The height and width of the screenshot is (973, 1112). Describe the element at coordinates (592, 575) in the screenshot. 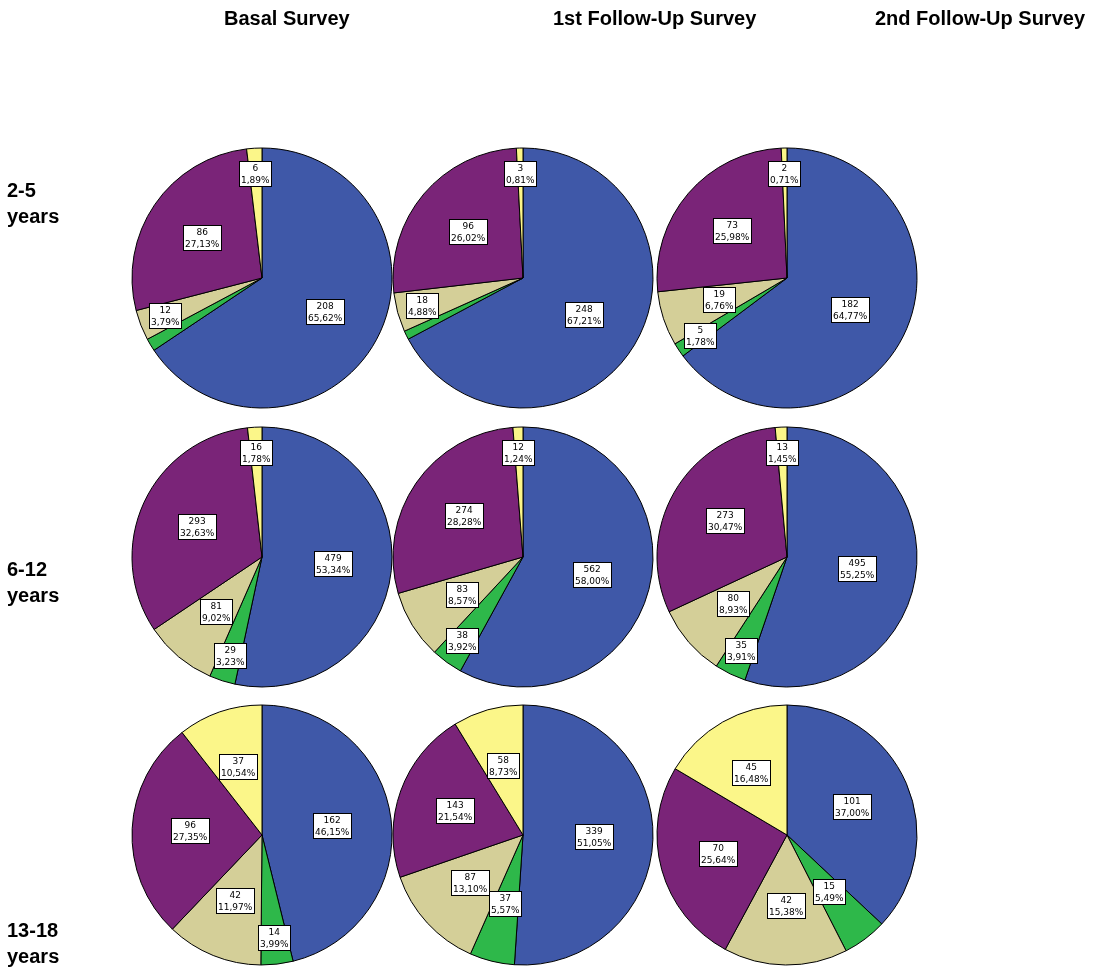

I see `data-label: 562 58,00%` at that location.